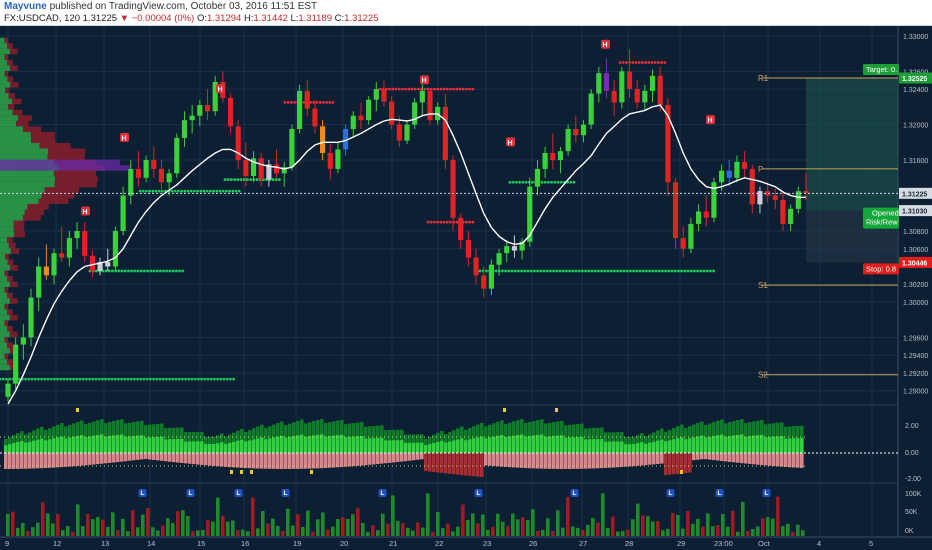 This screenshot has height=550, width=932. What do you see at coordinates (361, 18) in the screenshot?
I see `close-value: 1.31225` at bounding box center [361, 18].